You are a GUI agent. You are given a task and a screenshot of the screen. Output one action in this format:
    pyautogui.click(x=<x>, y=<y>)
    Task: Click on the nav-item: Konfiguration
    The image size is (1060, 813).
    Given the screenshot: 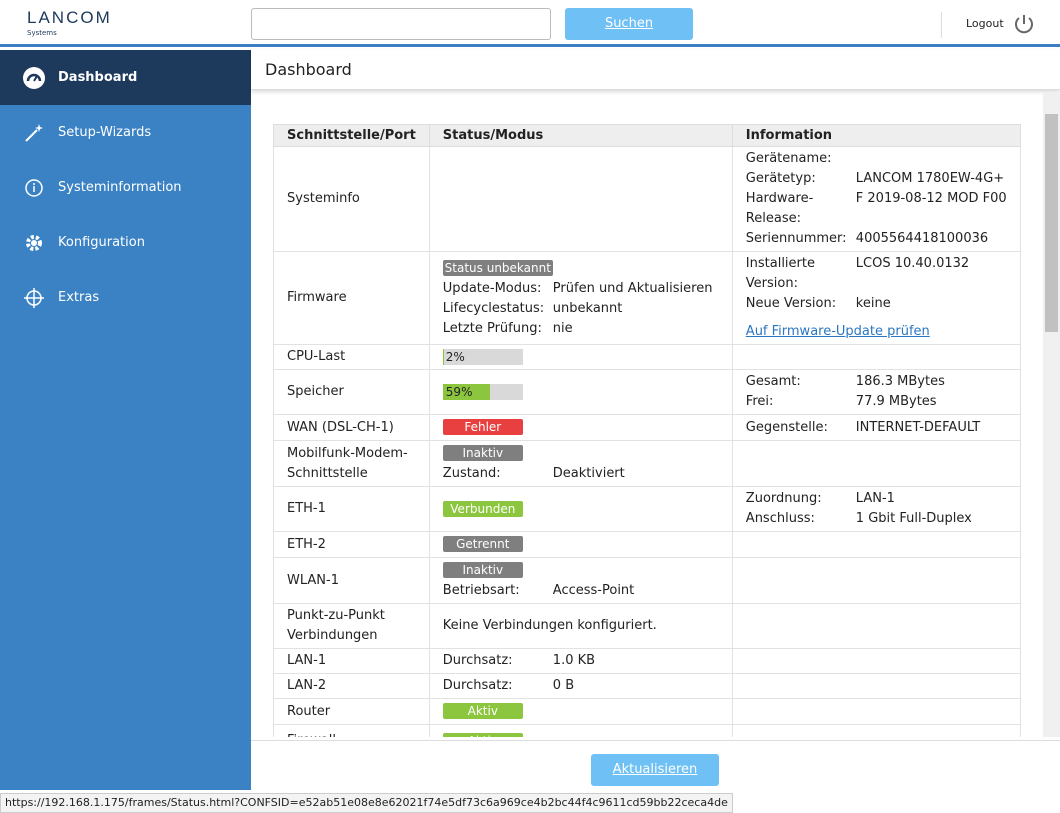 What is the action you would take?
    pyautogui.click(x=125, y=242)
    